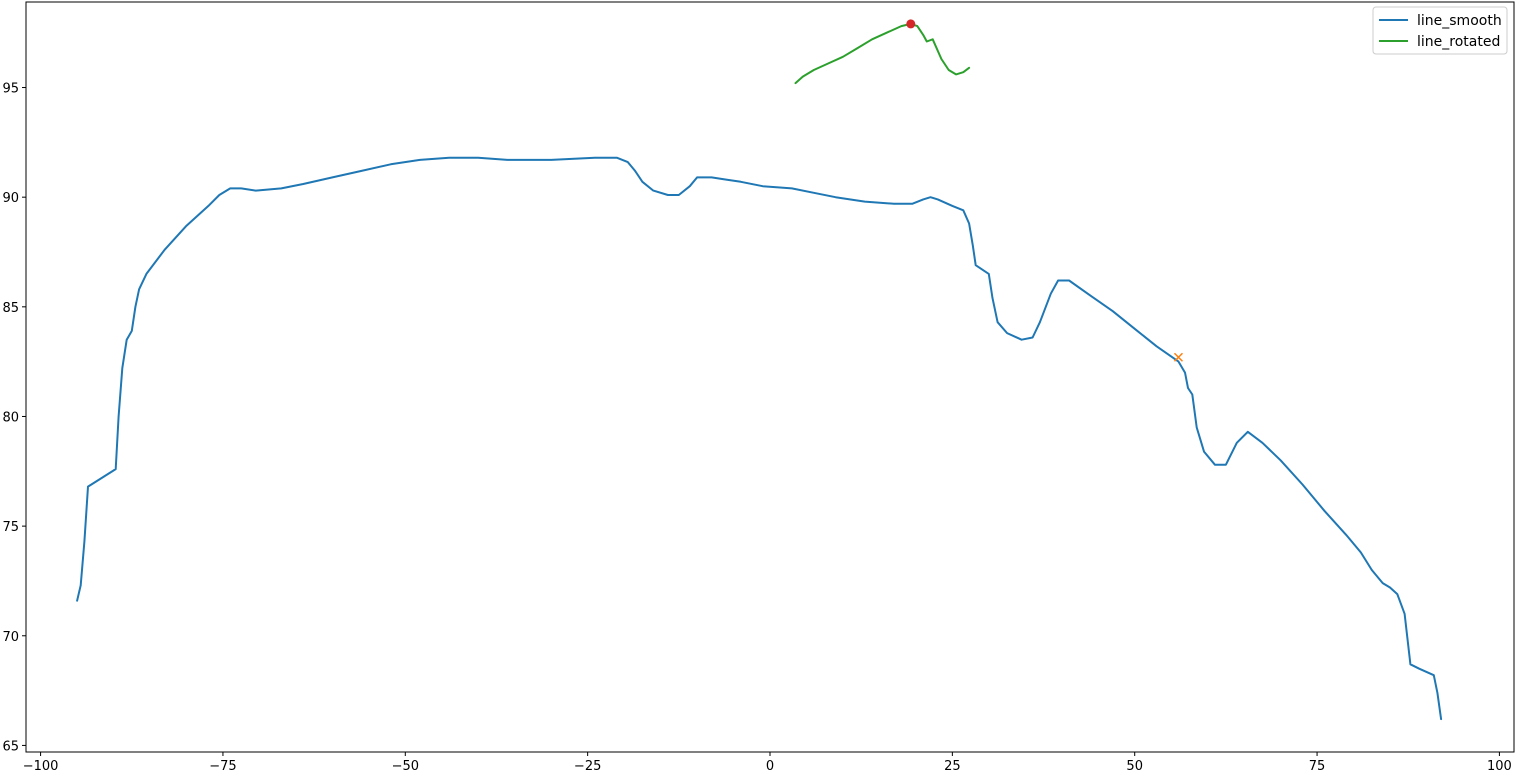 The height and width of the screenshot is (772, 1516). I want to click on legend-label-rotated: line_rotated, so click(1458, 42).